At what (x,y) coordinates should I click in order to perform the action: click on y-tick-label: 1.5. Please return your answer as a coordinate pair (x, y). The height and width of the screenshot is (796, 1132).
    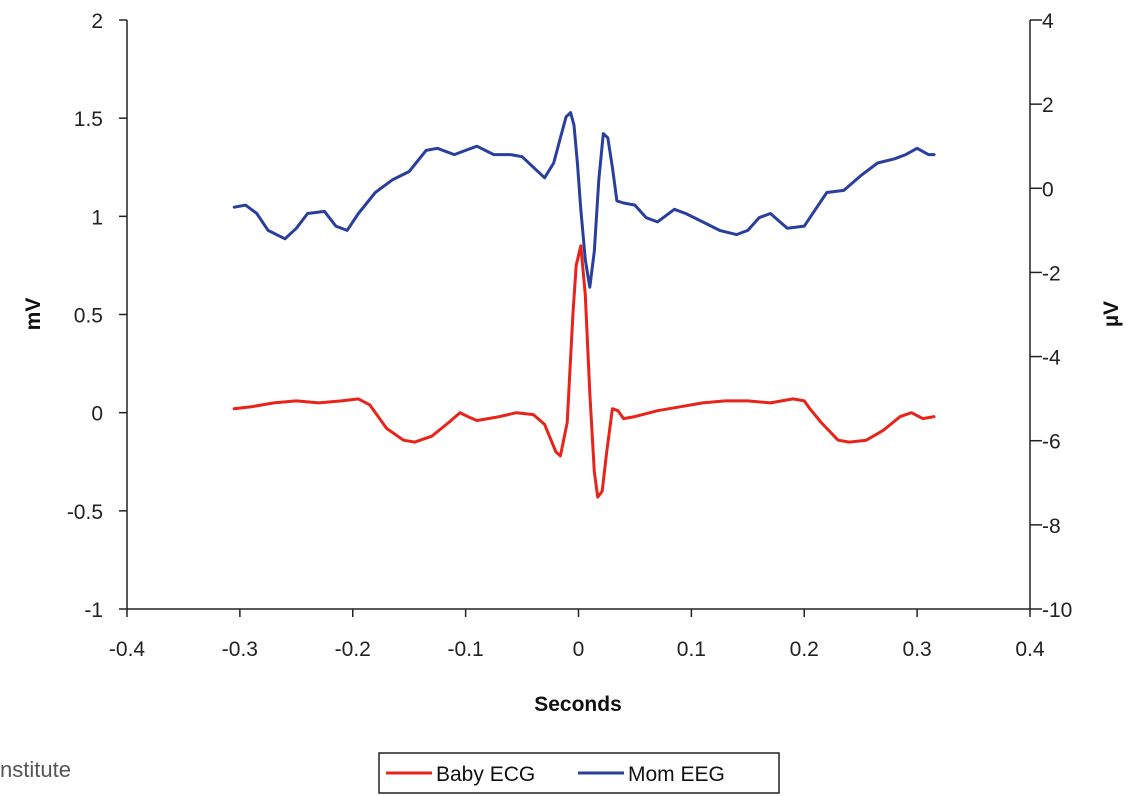
    Looking at the image, I should click on (88, 119).